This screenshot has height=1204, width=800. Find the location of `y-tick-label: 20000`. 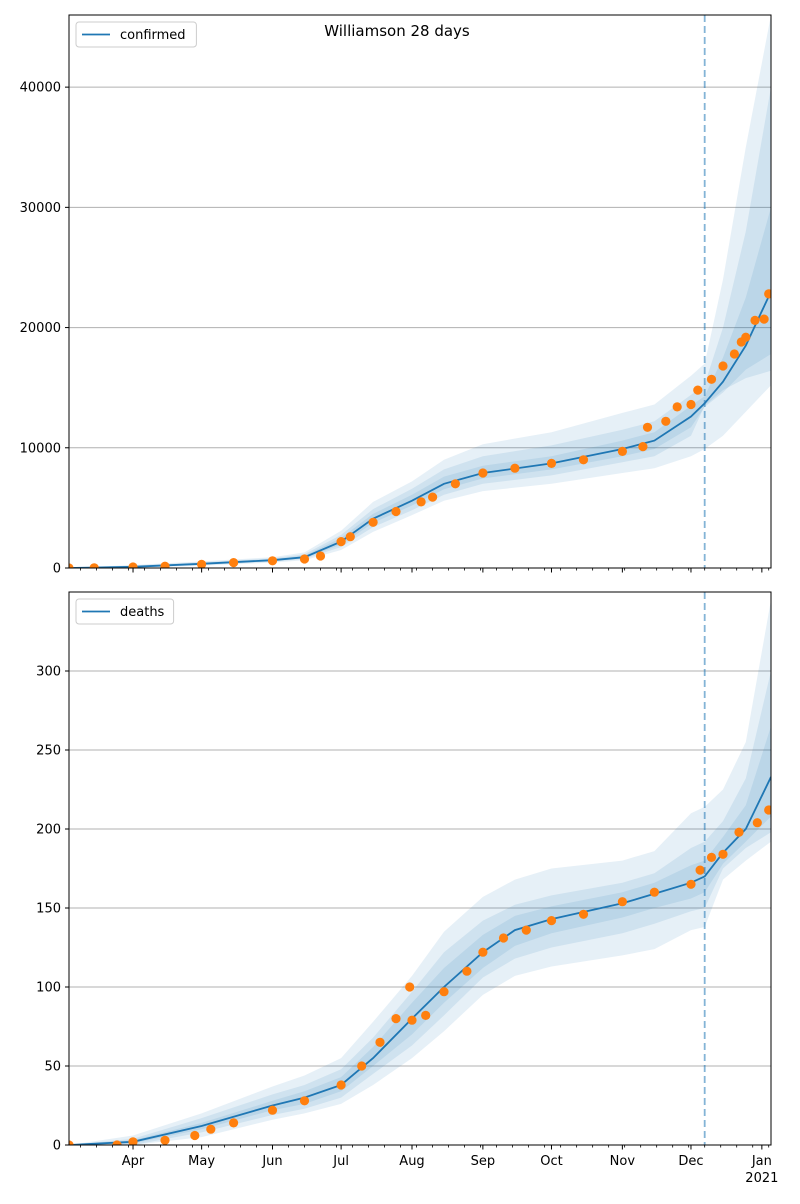

y-tick-label: 20000 is located at coordinates (40, 328).